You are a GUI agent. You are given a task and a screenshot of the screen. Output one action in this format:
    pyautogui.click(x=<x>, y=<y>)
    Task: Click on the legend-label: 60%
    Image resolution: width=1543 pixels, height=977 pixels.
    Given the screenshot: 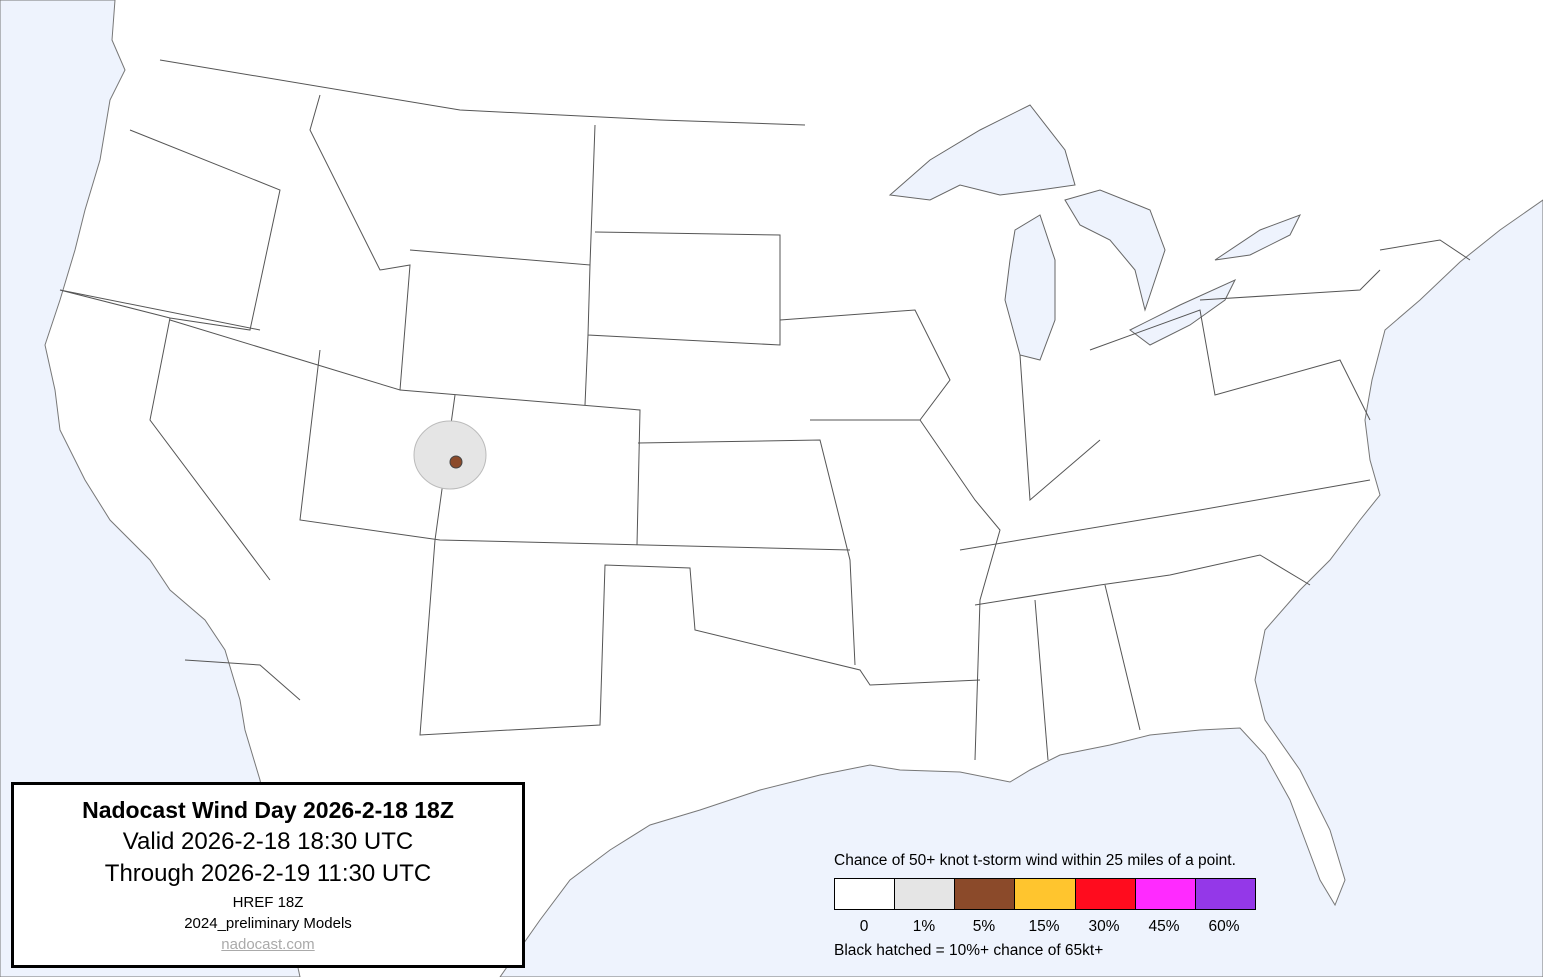 What is the action you would take?
    pyautogui.click(x=1224, y=926)
    